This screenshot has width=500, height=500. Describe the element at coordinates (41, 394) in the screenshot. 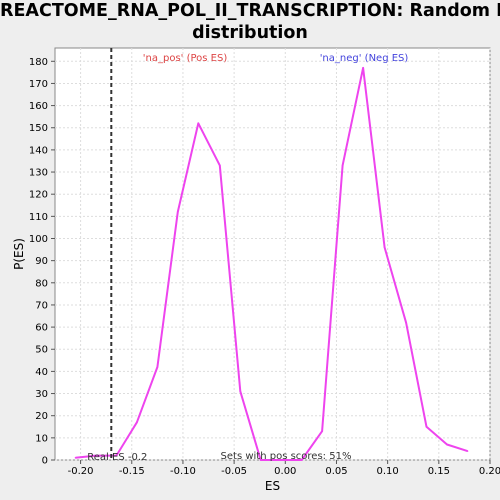

I see `y-tick-label: 30` at that location.